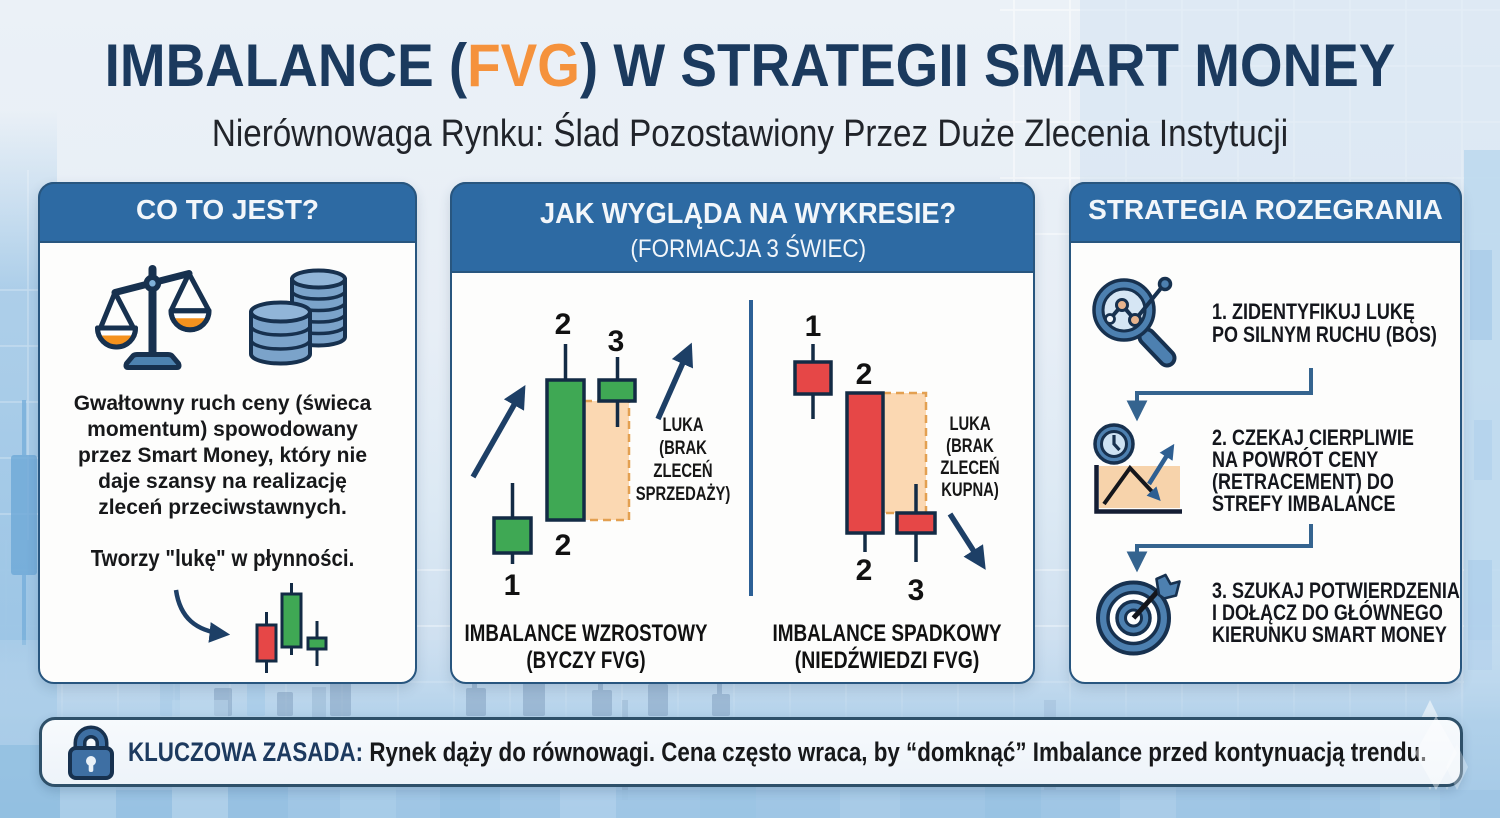 The height and width of the screenshot is (818, 1500). Describe the element at coordinates (1336, 591) in the screenshot. I see `svg-text: 3. SZUKAJ POTWIERDZENIA` at that location.